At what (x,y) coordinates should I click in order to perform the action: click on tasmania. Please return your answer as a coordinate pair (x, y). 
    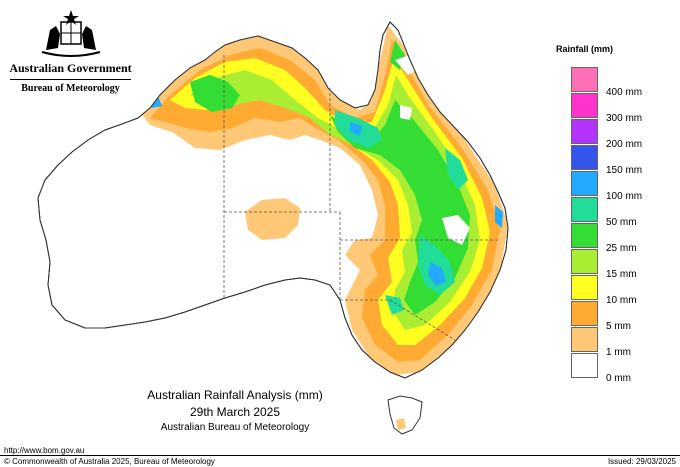
    Looking at the image, I should click on (405, 415).